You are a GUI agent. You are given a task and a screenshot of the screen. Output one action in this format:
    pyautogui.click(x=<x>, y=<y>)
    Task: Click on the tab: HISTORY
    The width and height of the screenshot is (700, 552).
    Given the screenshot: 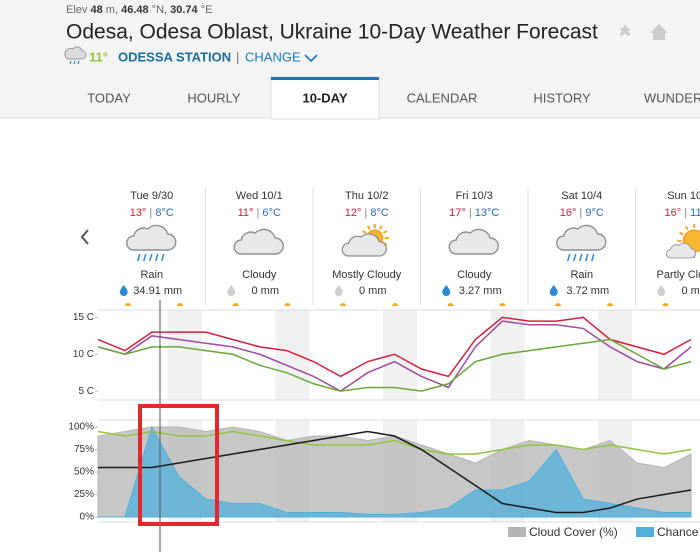 What is the action you would take?
    pyautogui.click(x=562, y=97)
    